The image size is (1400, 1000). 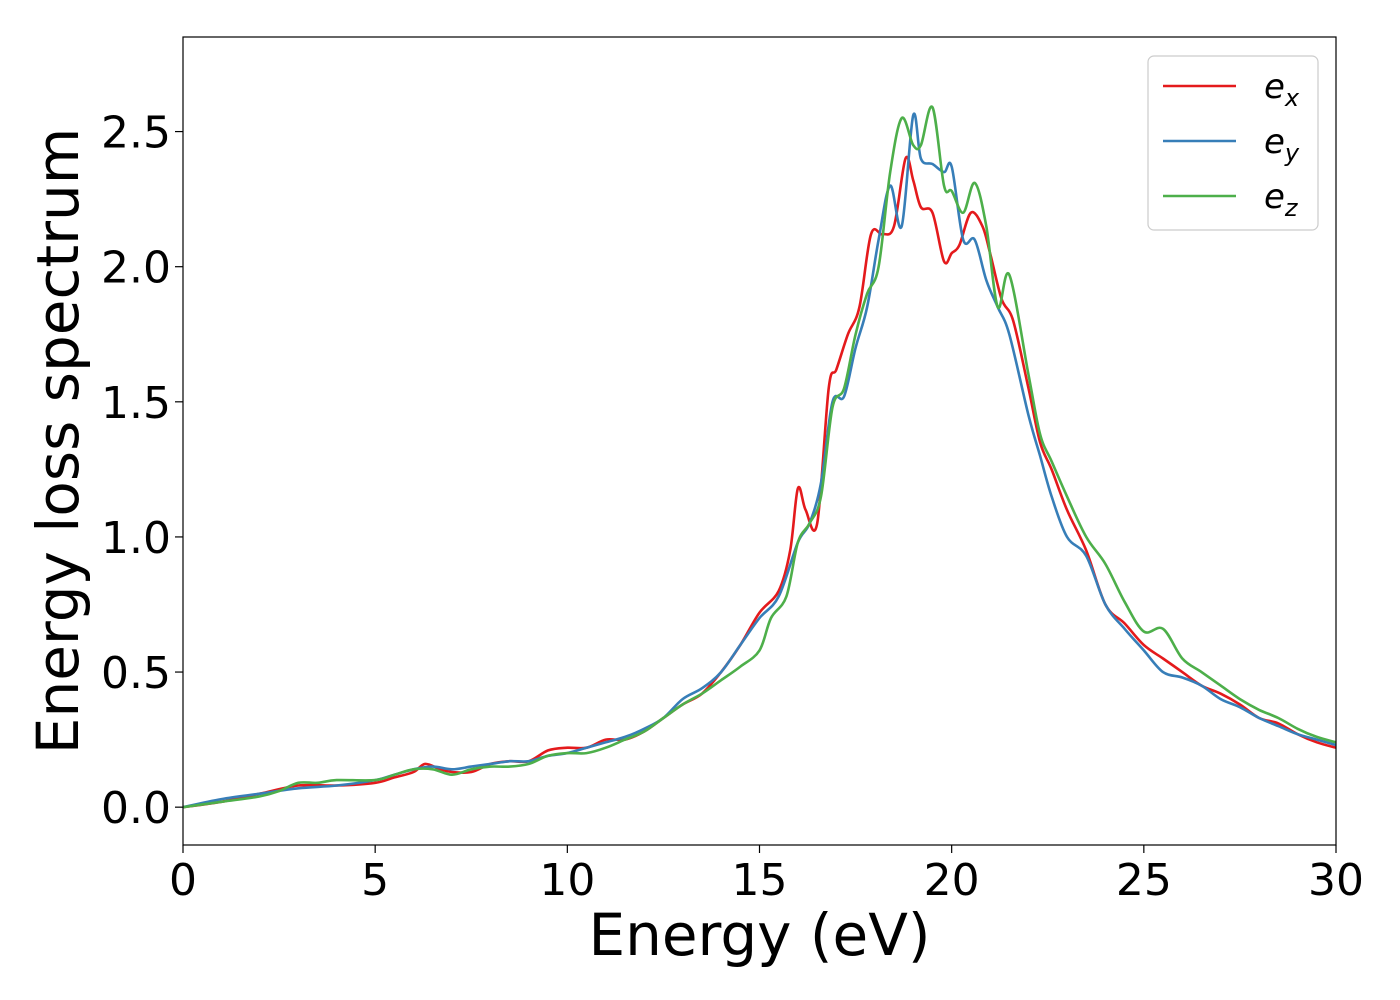 I want to click on y-tick-label: 2.5, so click(x=136, y=133).